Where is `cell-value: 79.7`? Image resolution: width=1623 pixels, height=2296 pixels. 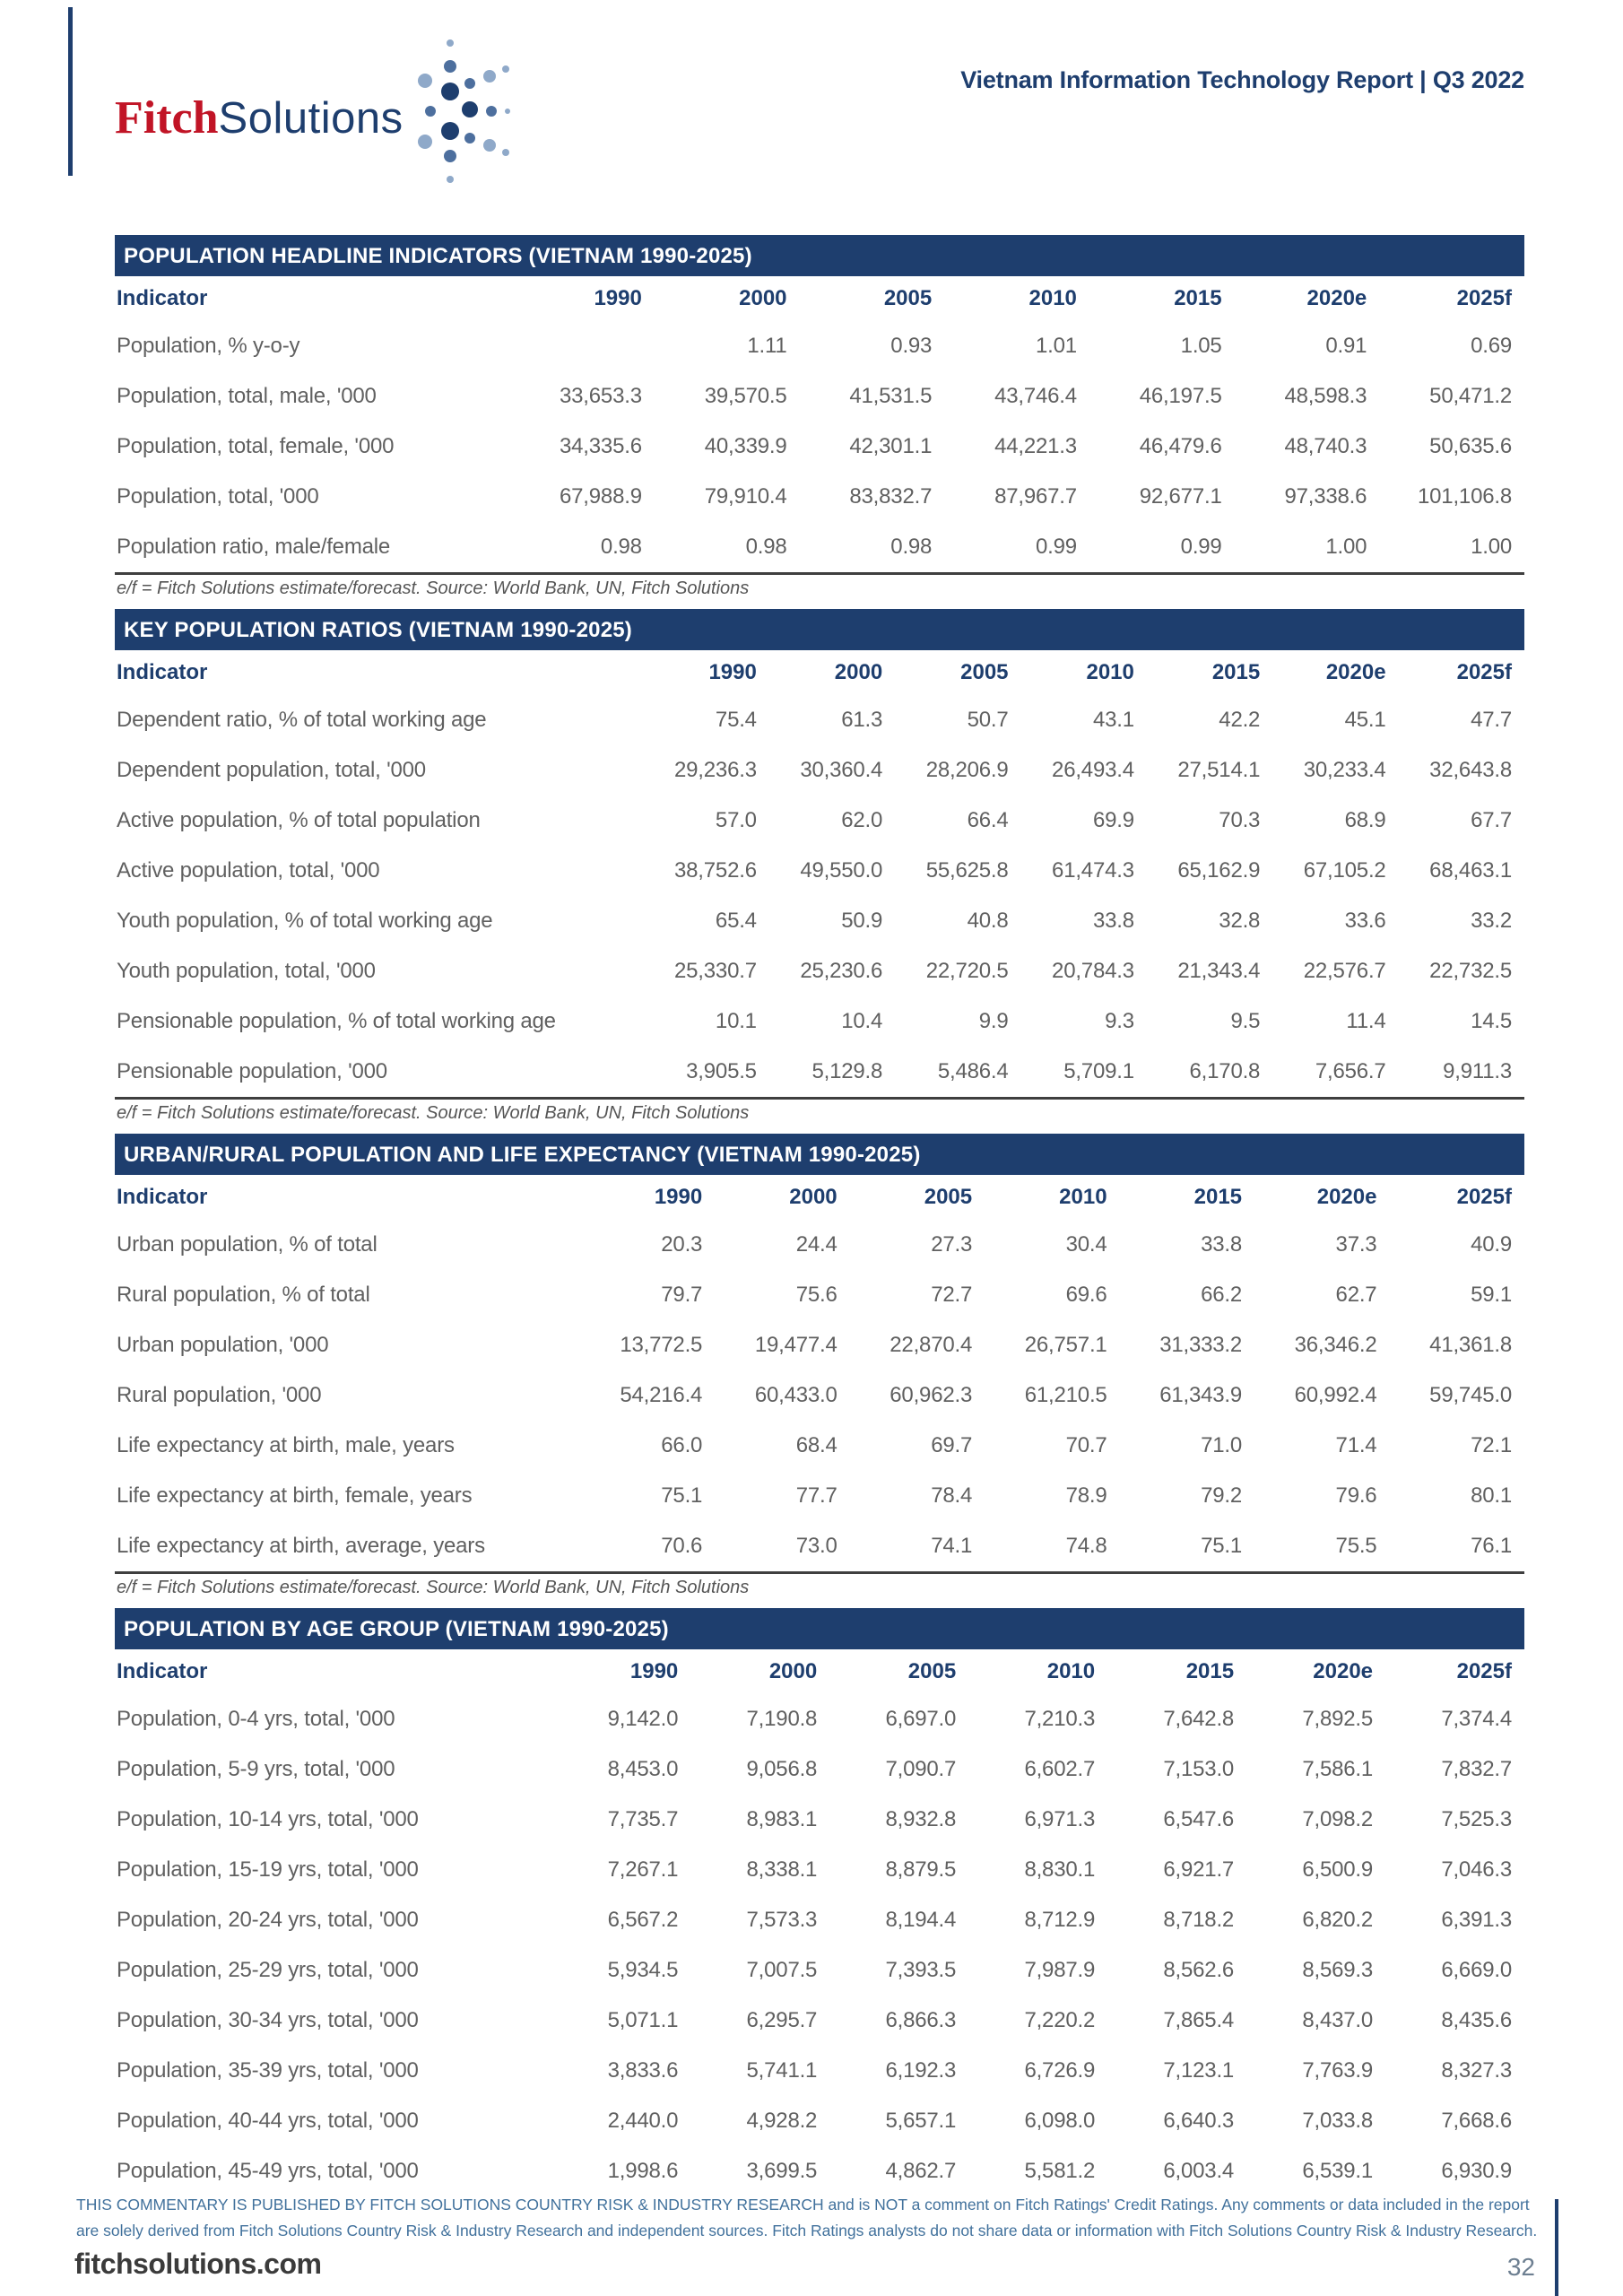 cell-value: 79.7 is located at coordinates (682, 1295).